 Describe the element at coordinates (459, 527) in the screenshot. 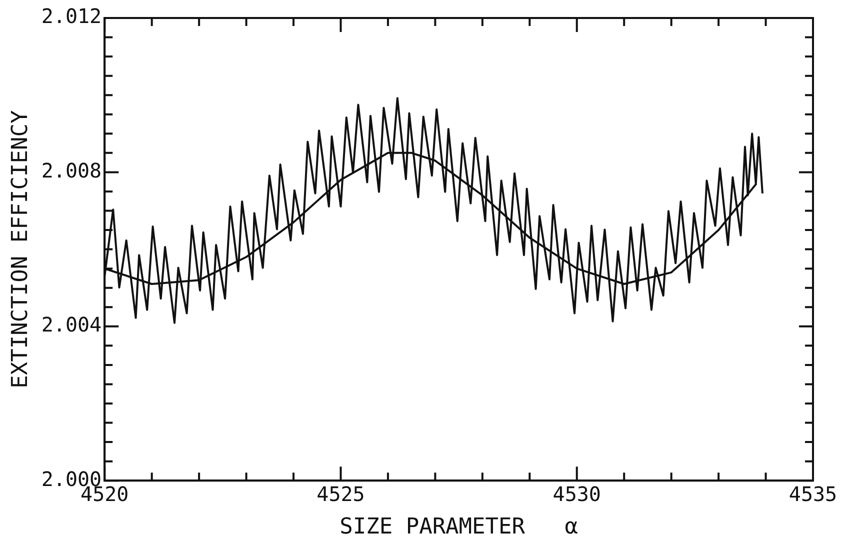

I see `x-axis-title: SIZE PARAMETER α` at that location.